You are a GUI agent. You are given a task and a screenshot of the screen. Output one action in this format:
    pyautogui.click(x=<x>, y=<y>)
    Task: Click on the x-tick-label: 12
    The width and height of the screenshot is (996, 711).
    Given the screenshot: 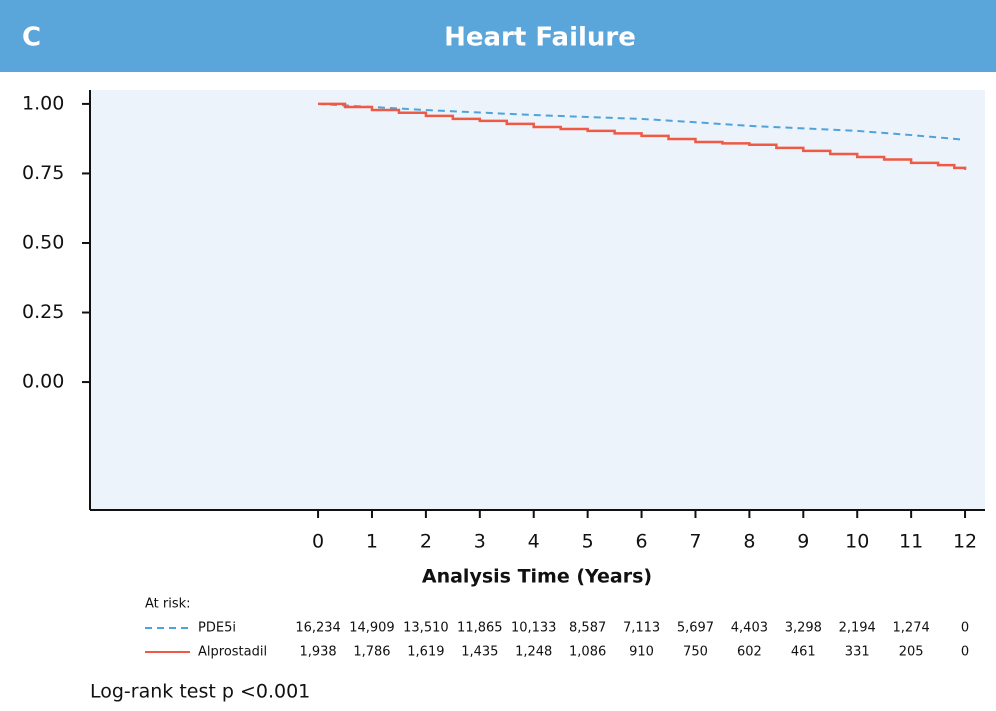 What is the action you would take?
    pyautogui.click(x=965, y=542)
    